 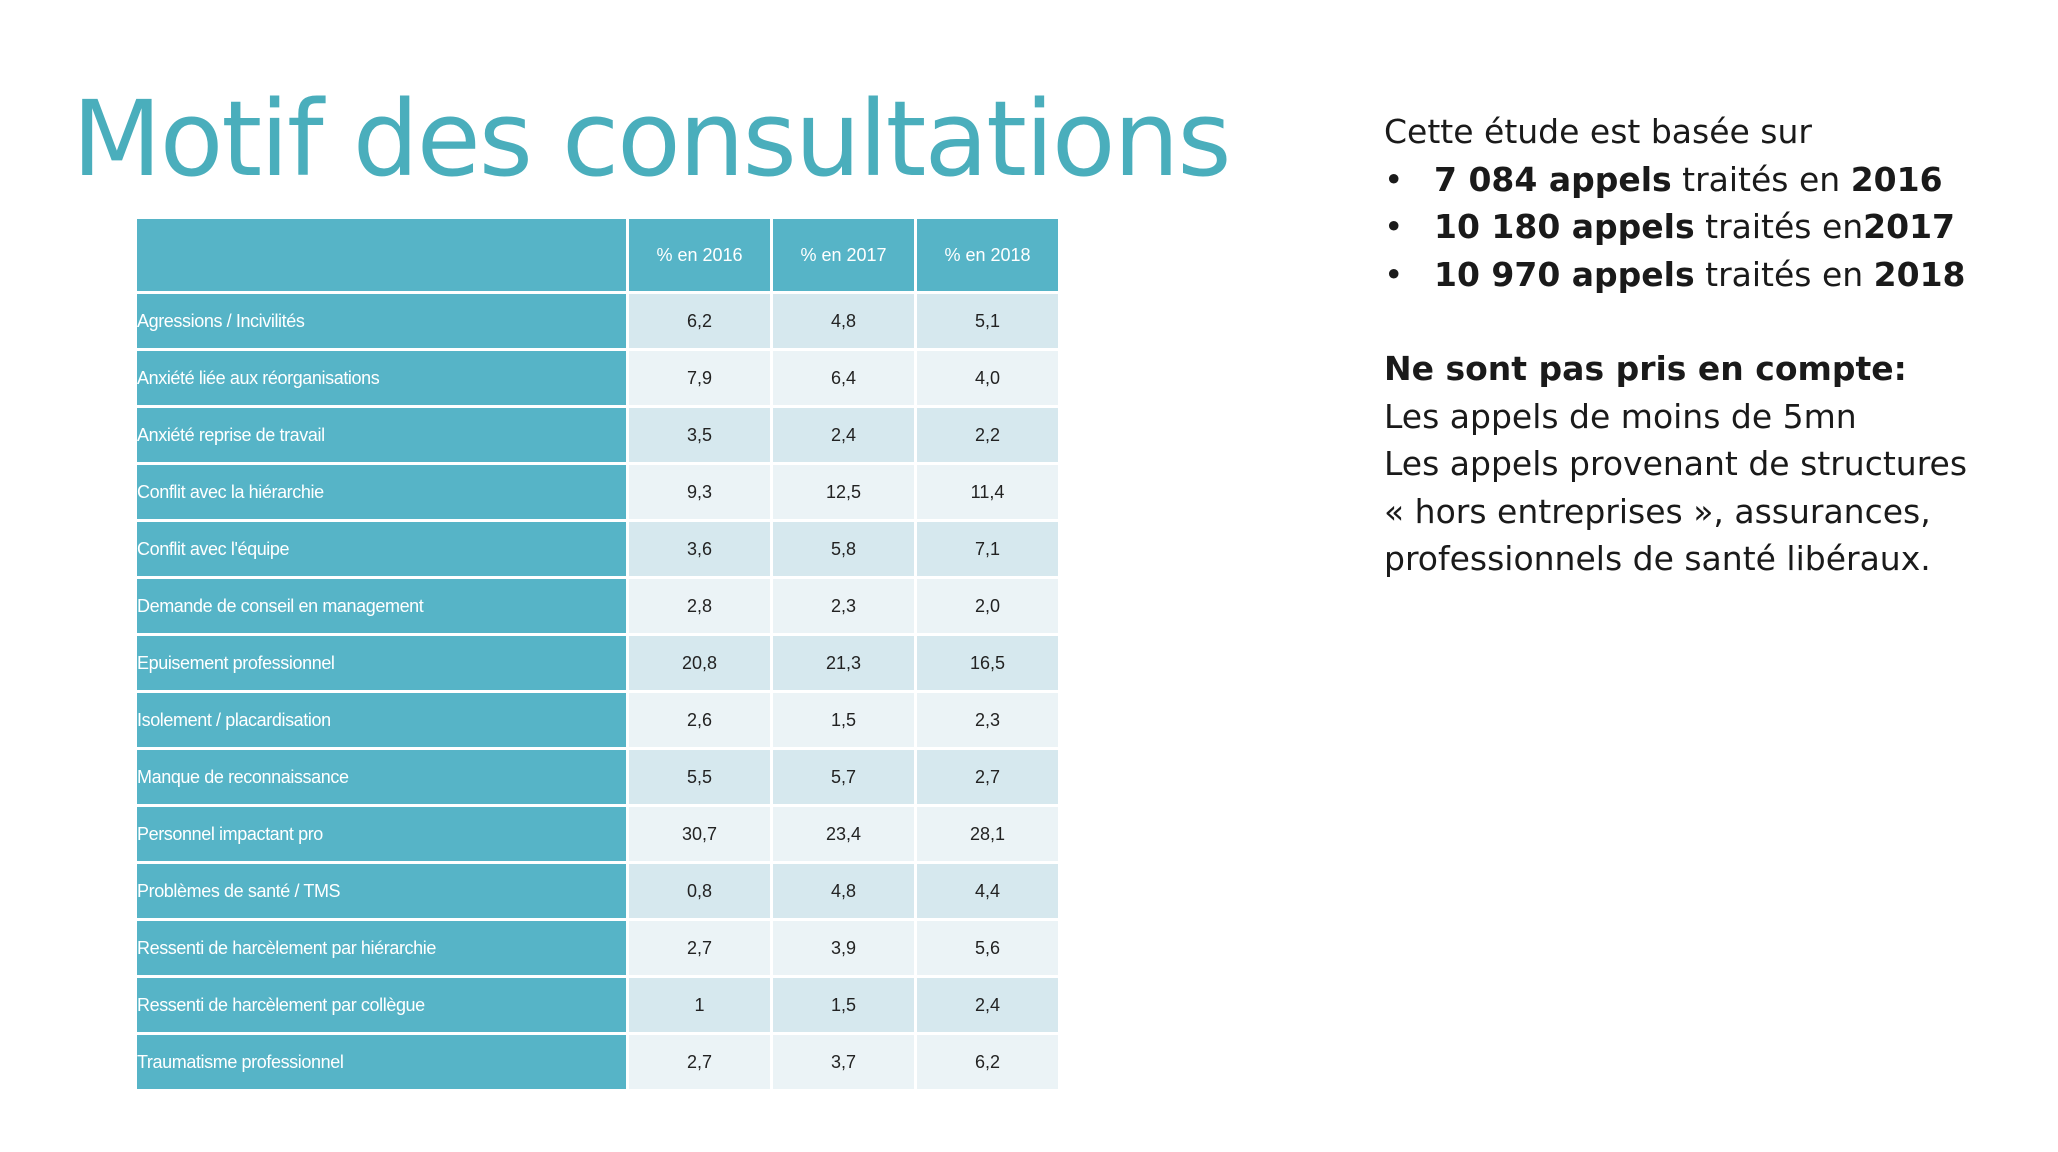 What do you see at coordinates (987, 948) in the screenshot?
I see `value-cell-2018: 5,6` at bounding box center [987, 948].